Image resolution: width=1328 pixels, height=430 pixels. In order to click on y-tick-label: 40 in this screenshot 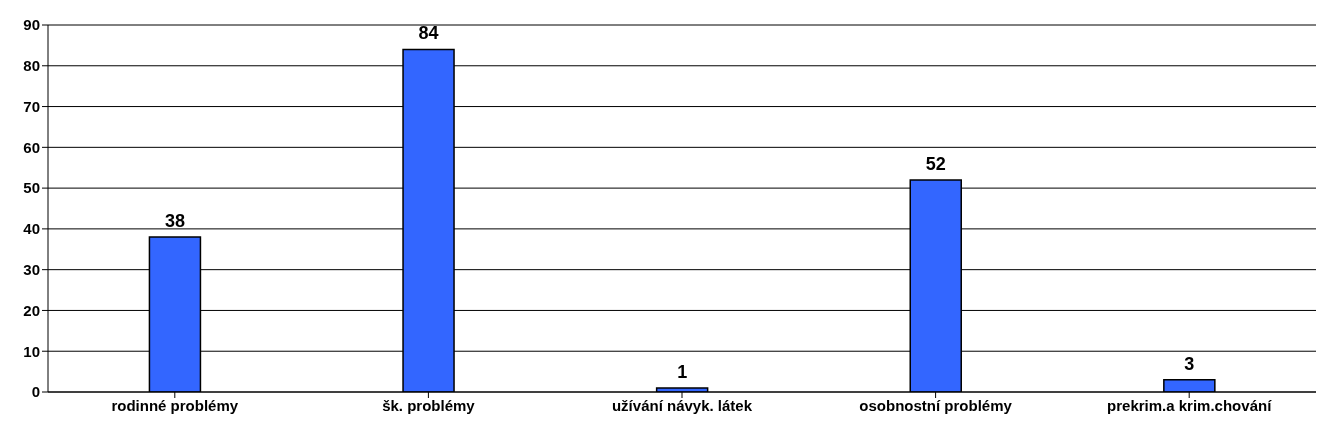, I will do `click(31, 229)`.